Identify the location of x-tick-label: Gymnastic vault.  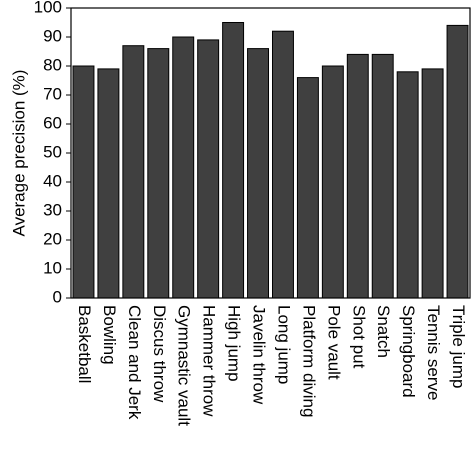
(184, 365).